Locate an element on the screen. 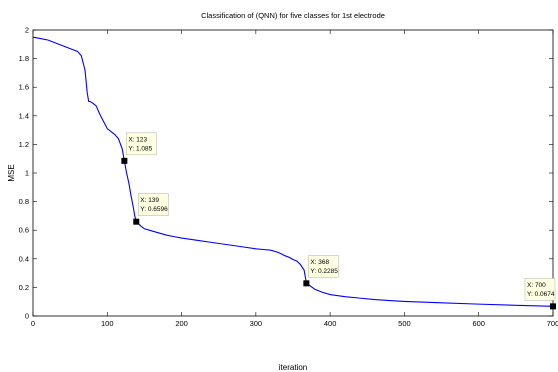 The image size is (558, 372). datatip-x-text: X: 368 is located at coordinates (319, 262).